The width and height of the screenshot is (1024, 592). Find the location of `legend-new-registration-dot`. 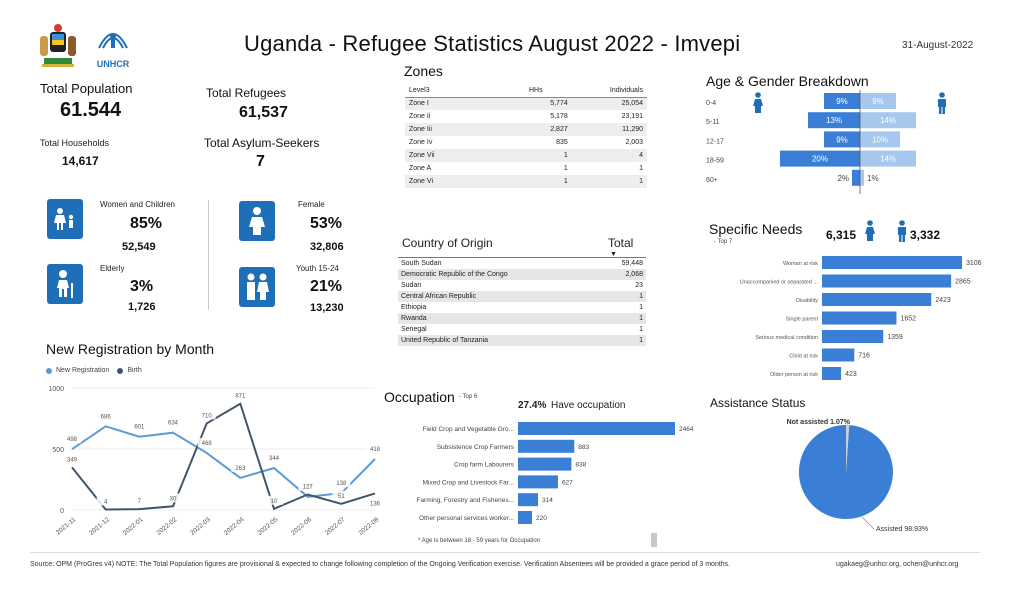

legend-new-registration-dot is located at coordinates (49, 370).